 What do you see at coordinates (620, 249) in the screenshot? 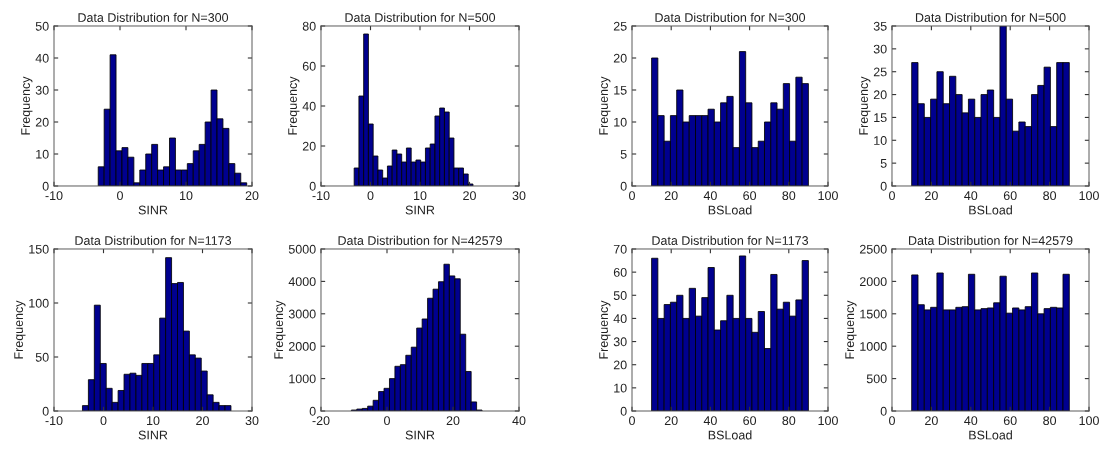
I see `y-tick-label: 70` at bounding box center [620, 249].